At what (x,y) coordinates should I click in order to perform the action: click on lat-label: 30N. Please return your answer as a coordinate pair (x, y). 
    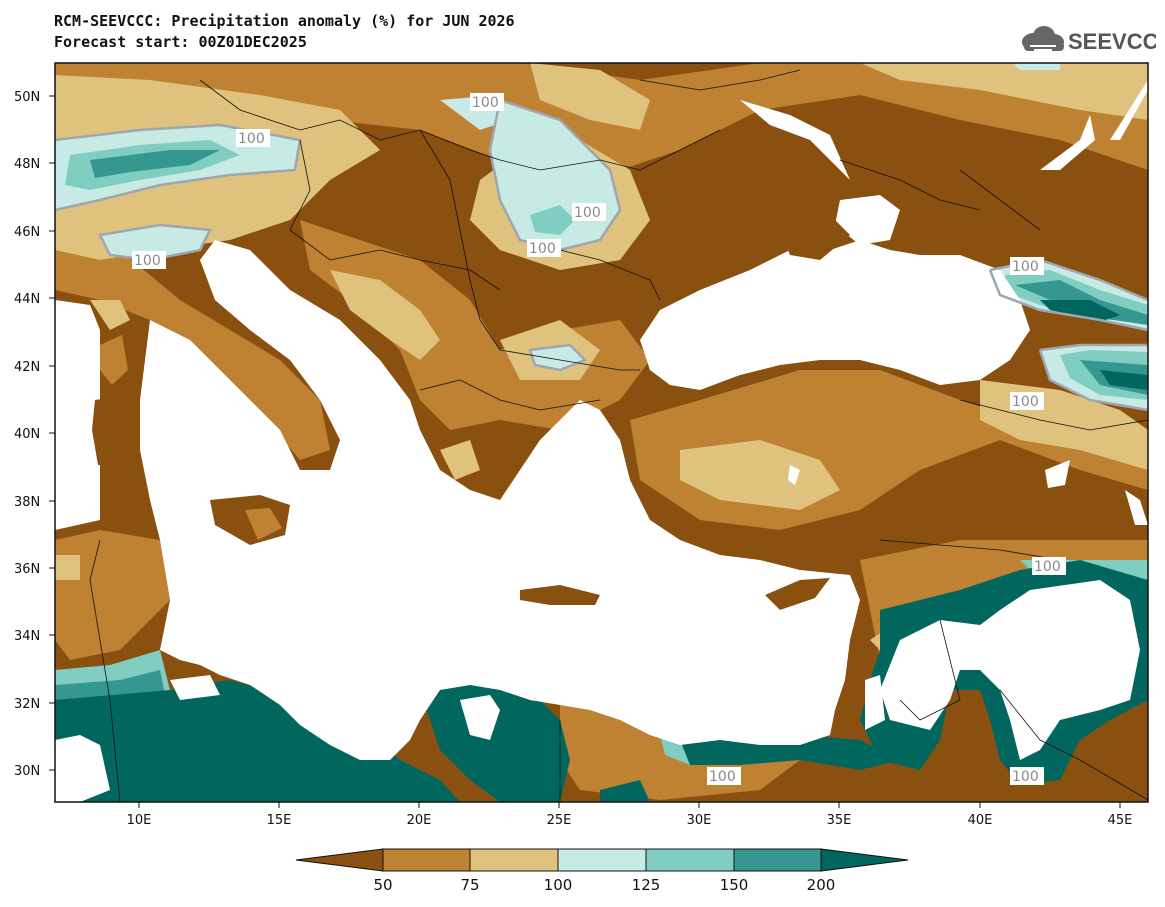
    Looking at the image, I should click on (27, 771).